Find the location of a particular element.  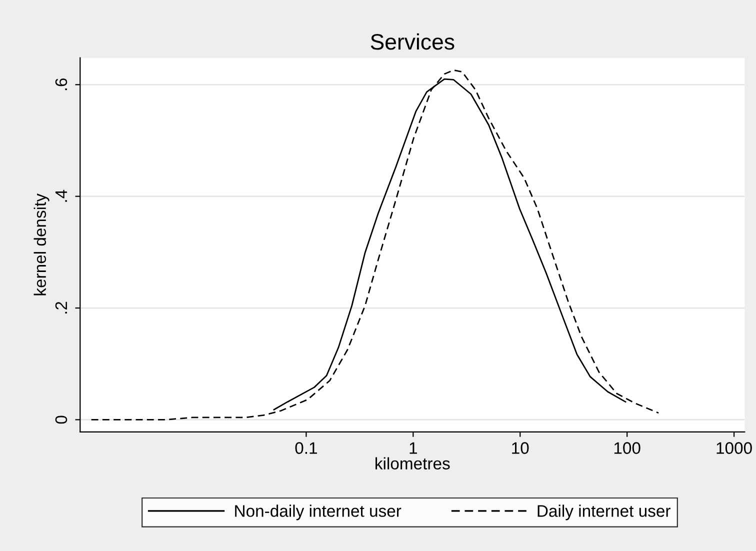

x-tick-label: 1 is located at coordinates (413, 448).